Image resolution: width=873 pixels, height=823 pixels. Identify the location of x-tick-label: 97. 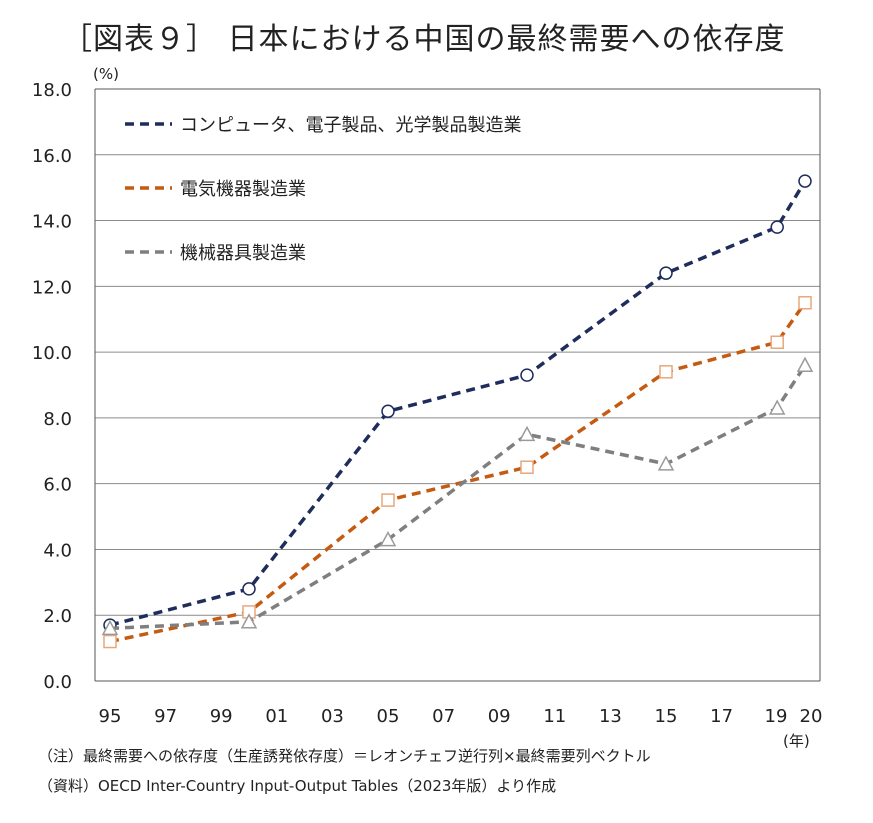
(165, 716).